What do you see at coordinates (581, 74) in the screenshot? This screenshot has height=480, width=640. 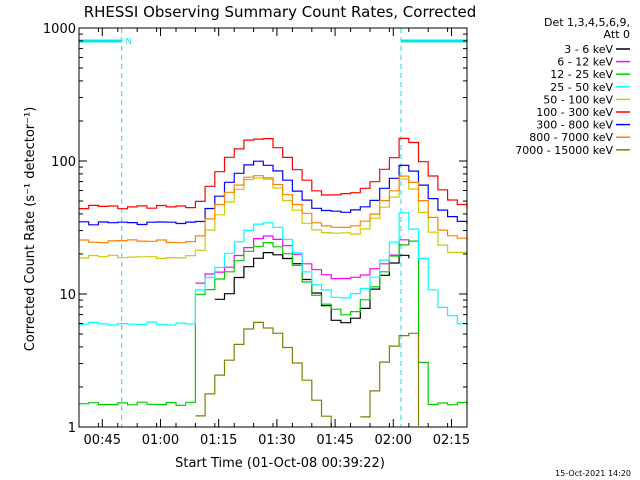 I see `legend-entry-label: 12 - 25 keV` at bounding box center [581, 74].